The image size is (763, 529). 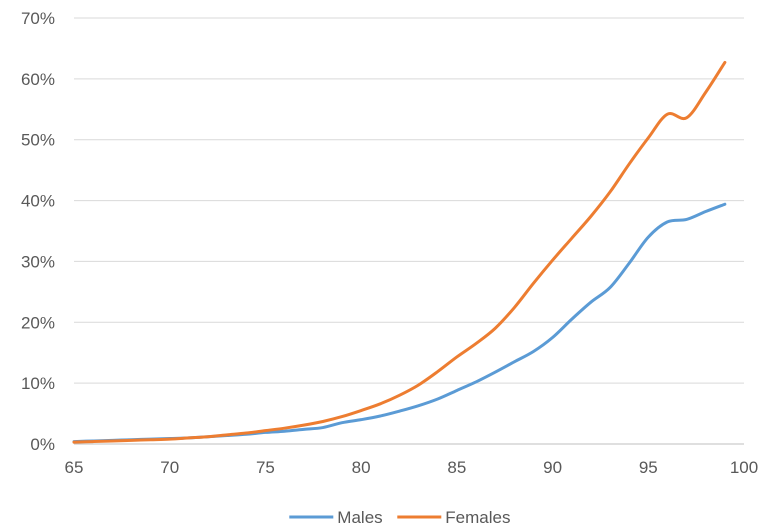 What do you see at coordinates (456, 467) in the screenshot?
I see `x-tick-label: 85` at bounding box center [456, 467].